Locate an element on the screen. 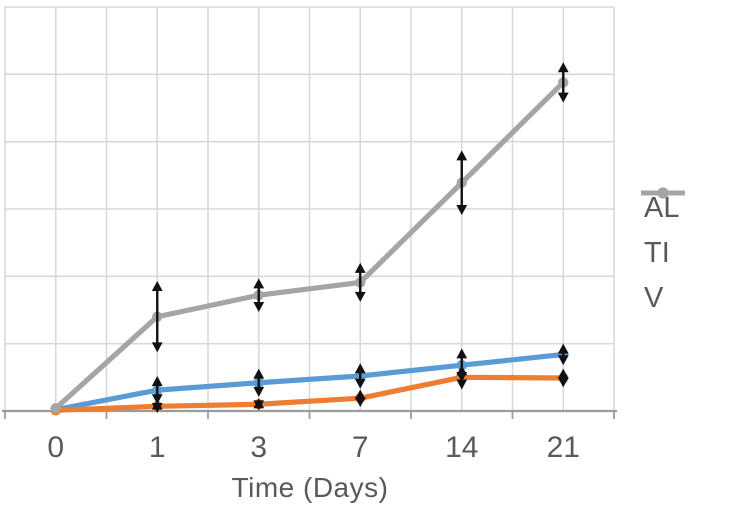  x-tick-label: 1 is located at coordinates (157, 447).